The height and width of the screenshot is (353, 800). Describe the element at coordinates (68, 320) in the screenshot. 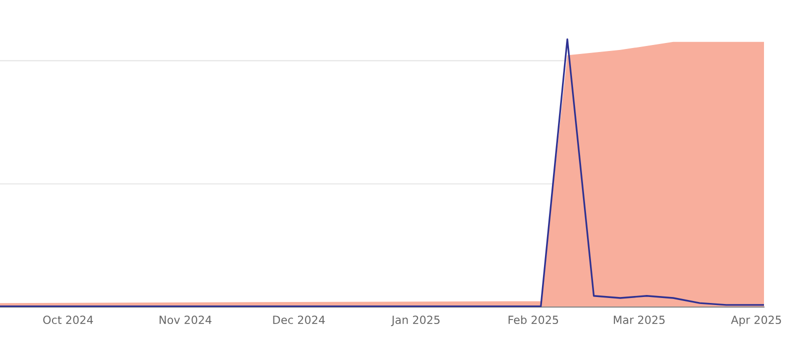

I see `x-tick-label: Oct 2024` at that location.